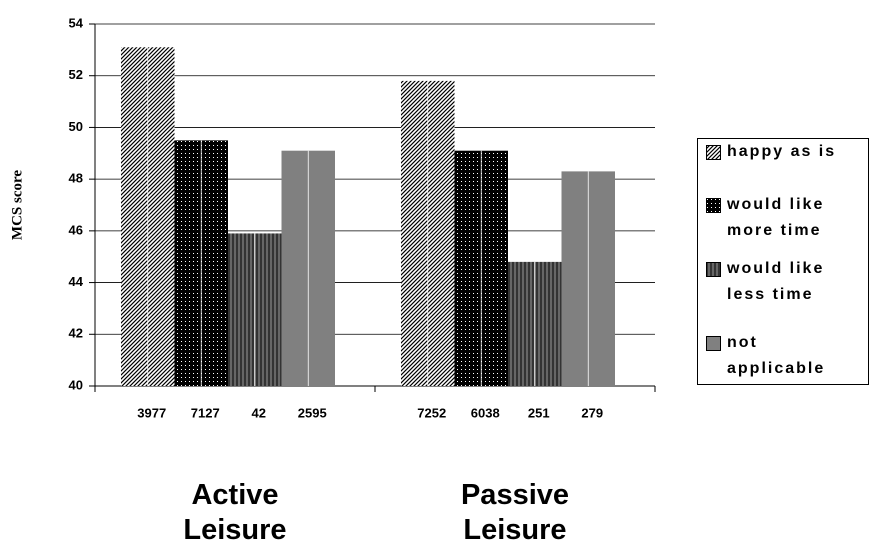 The image size is (871, 545). What do you see at coordinates (259, 412) in the screenshot?
I see `count-label: 42` at bounding box center [259, 412].